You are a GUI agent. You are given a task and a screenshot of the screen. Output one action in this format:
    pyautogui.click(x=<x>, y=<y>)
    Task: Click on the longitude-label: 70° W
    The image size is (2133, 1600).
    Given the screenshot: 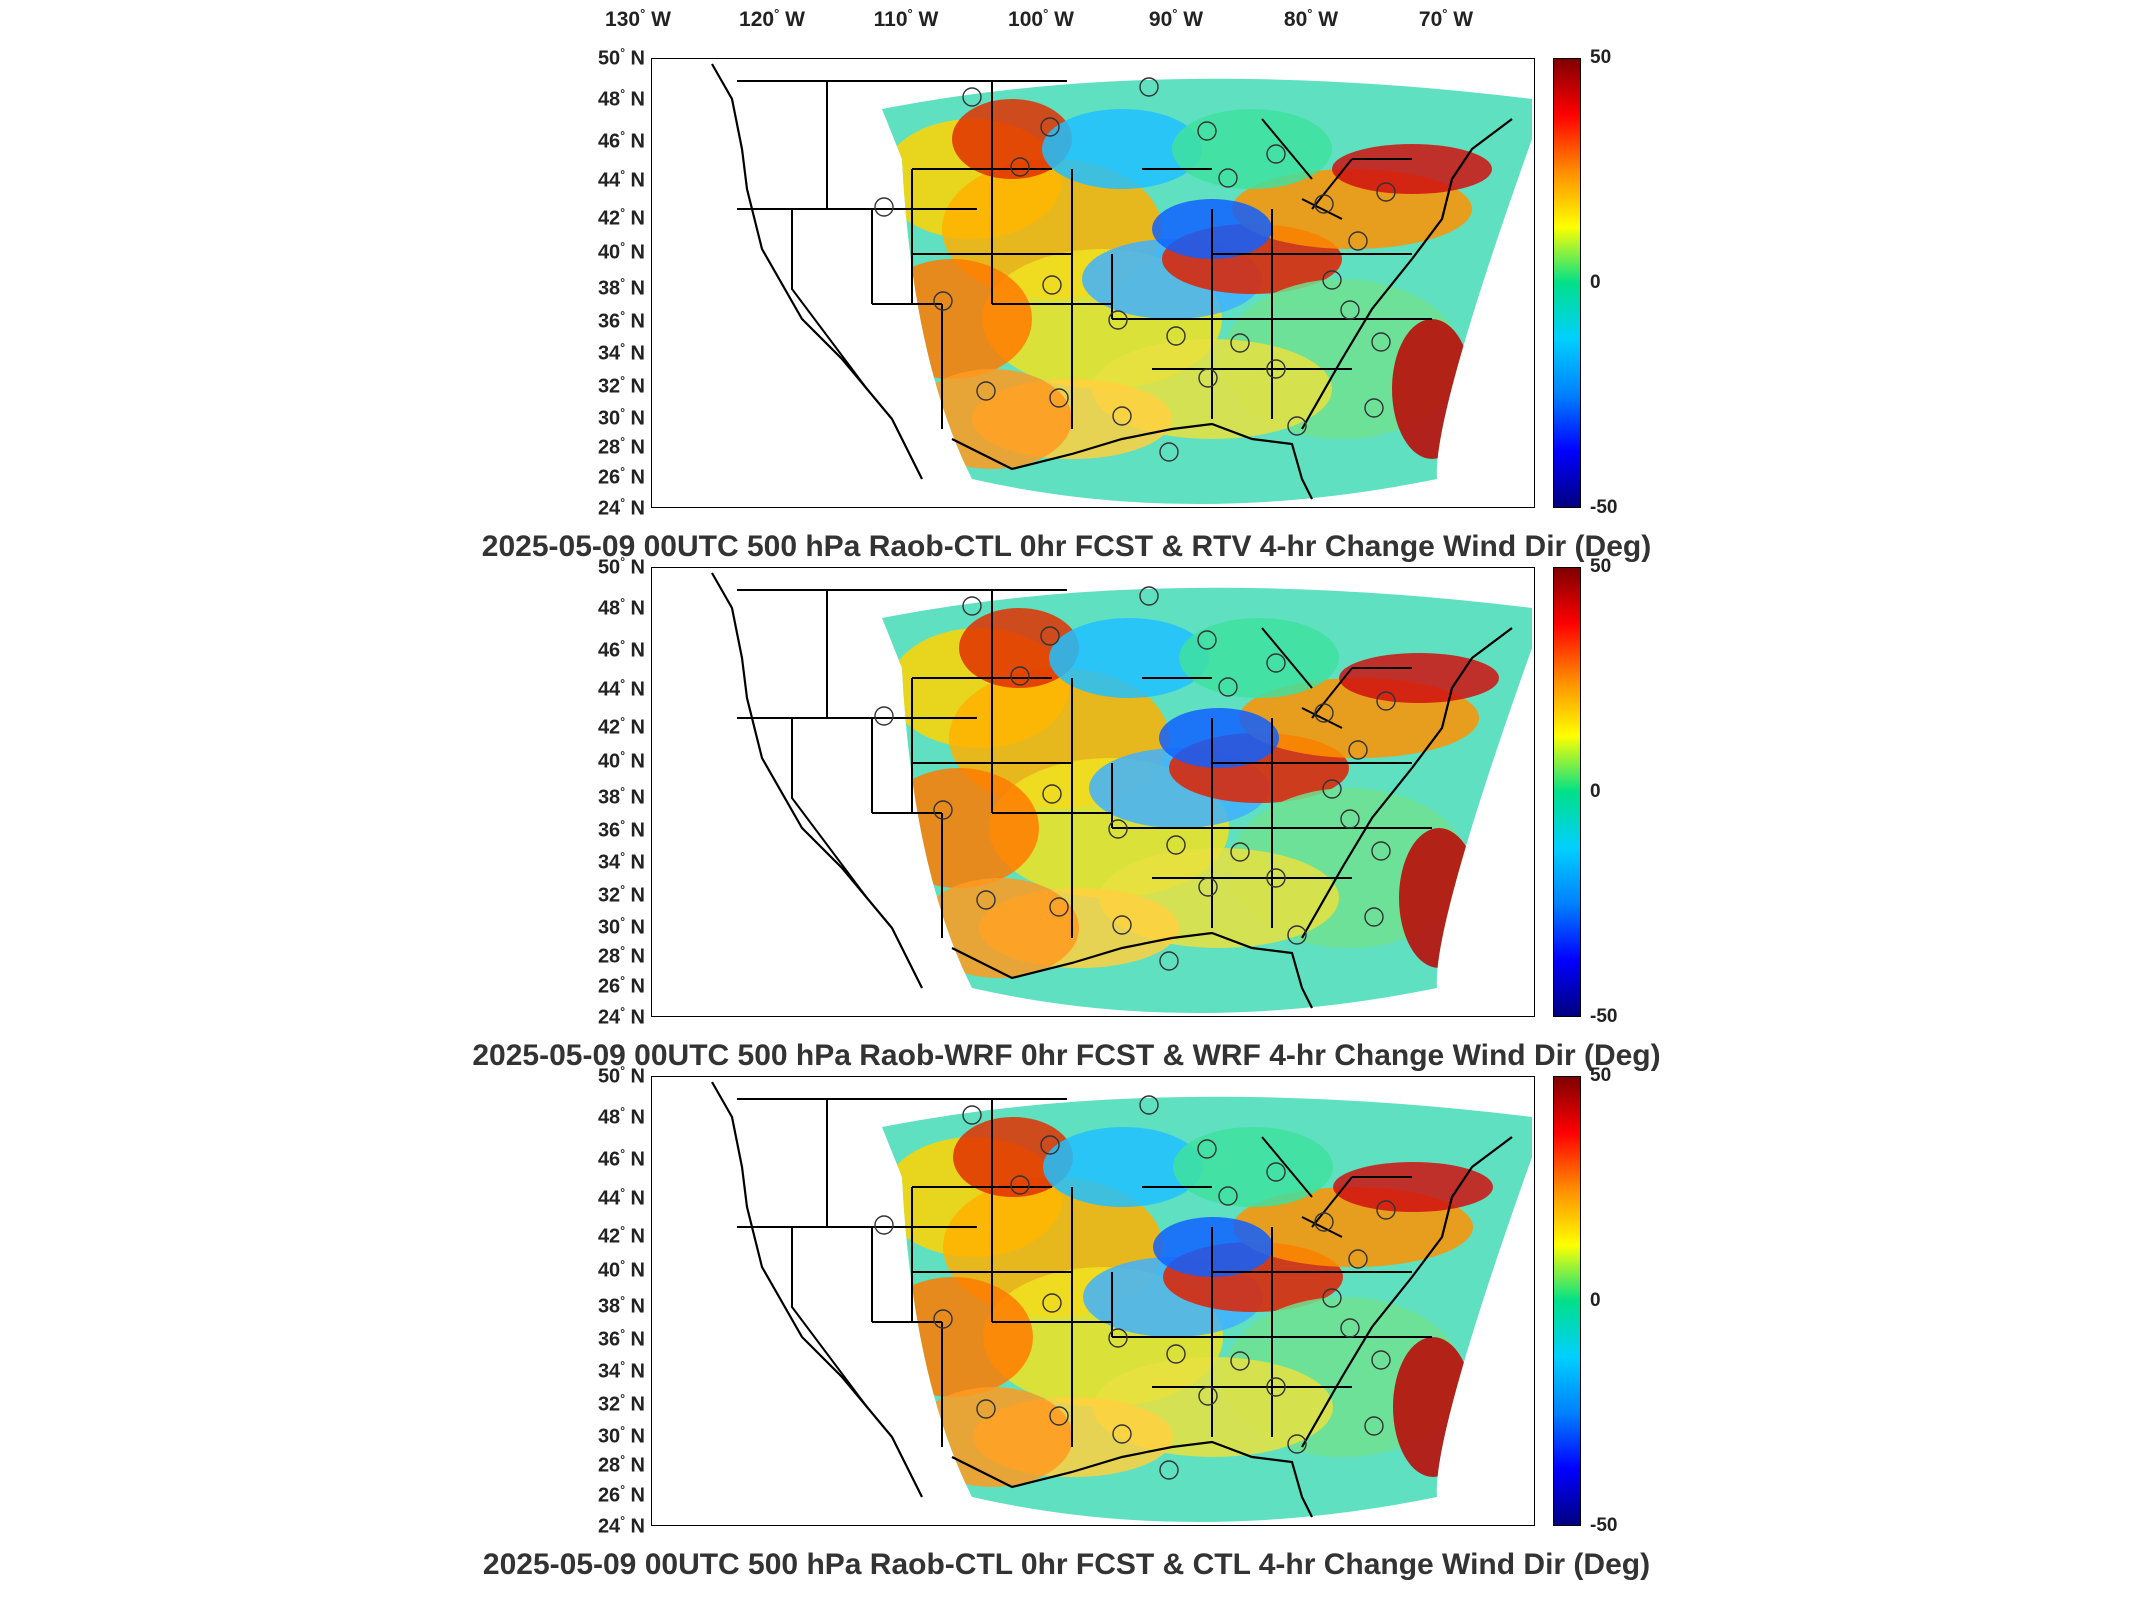 What is the action you would take?
    pyautogui.click(x=1446, y=18)
    